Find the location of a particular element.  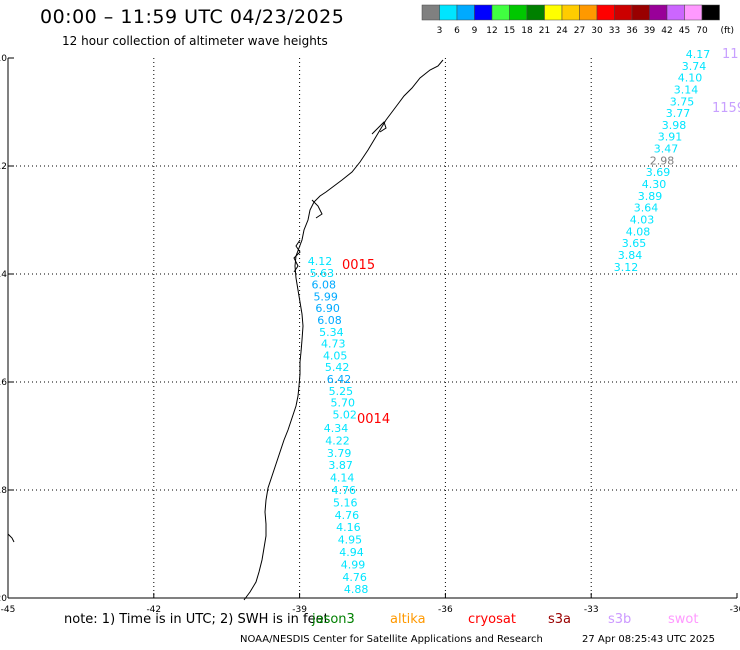

pass-time-label: 1159 is located at coordinates (726, 108).